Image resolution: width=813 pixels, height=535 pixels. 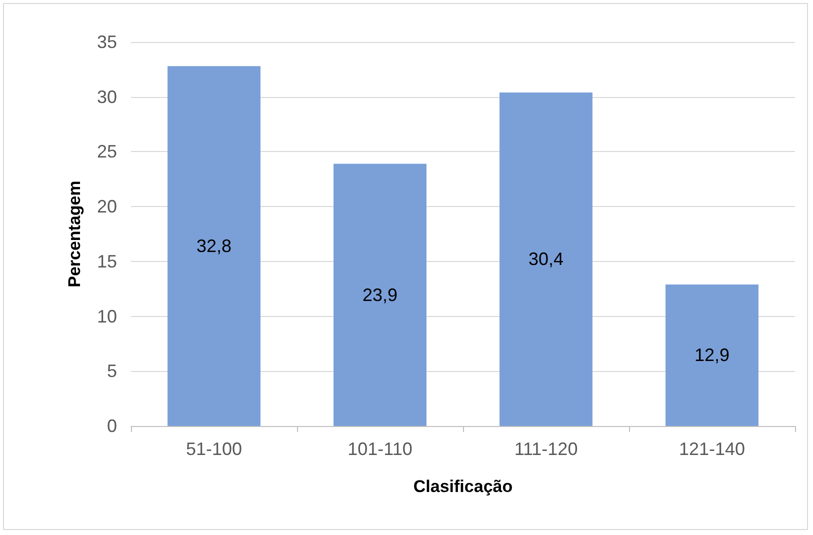 What do you see at coordinates (111, 426) in the screenshot?
I see `y-tick-label: 0` at bounding box center [111, 426].